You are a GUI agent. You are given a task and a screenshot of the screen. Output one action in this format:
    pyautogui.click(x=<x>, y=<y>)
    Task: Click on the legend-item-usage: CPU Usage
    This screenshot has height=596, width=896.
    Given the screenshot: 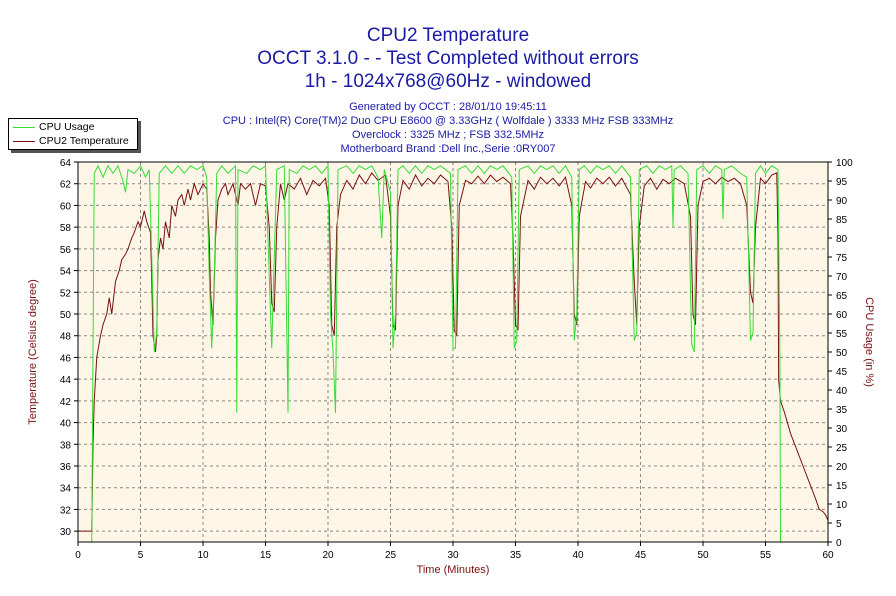 What is the action you would take?
    pyautogui.click(x=53, y=127)
    